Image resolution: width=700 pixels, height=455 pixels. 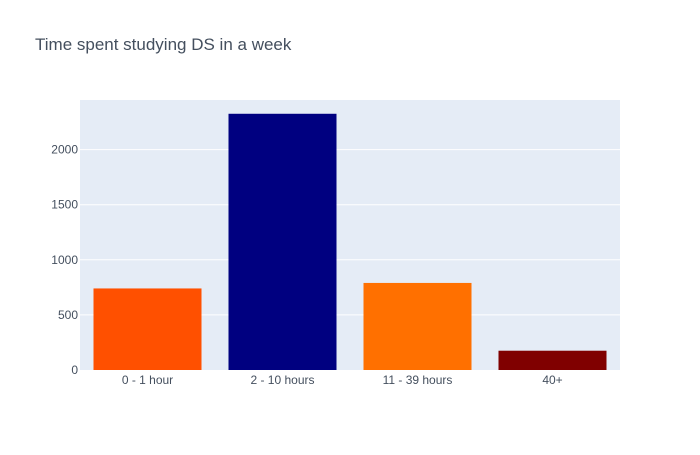 I want to click on x-axis-ticks: 0 - 1 hour 2 - 10 hours 11 - 39 hours 40+, so click(x=342, y=380).